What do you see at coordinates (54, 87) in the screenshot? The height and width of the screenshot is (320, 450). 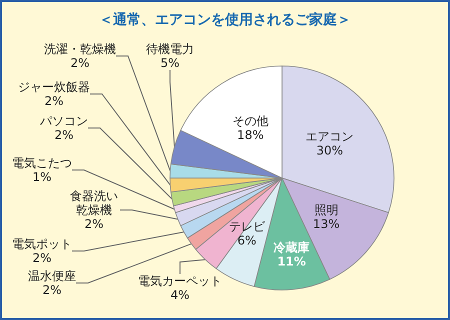 I see `slice-label: ジャー炊飯器` at bounding box center [54, 87].